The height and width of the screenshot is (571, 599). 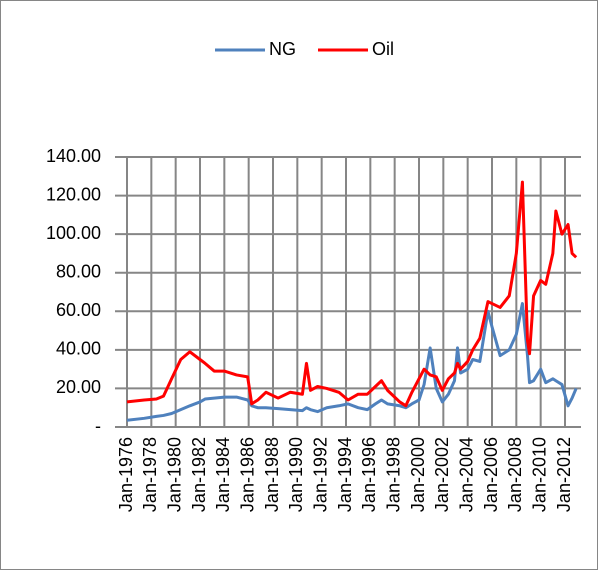 I want to click on x-tick-label: Jan-1984, so click(x=223, y=474).